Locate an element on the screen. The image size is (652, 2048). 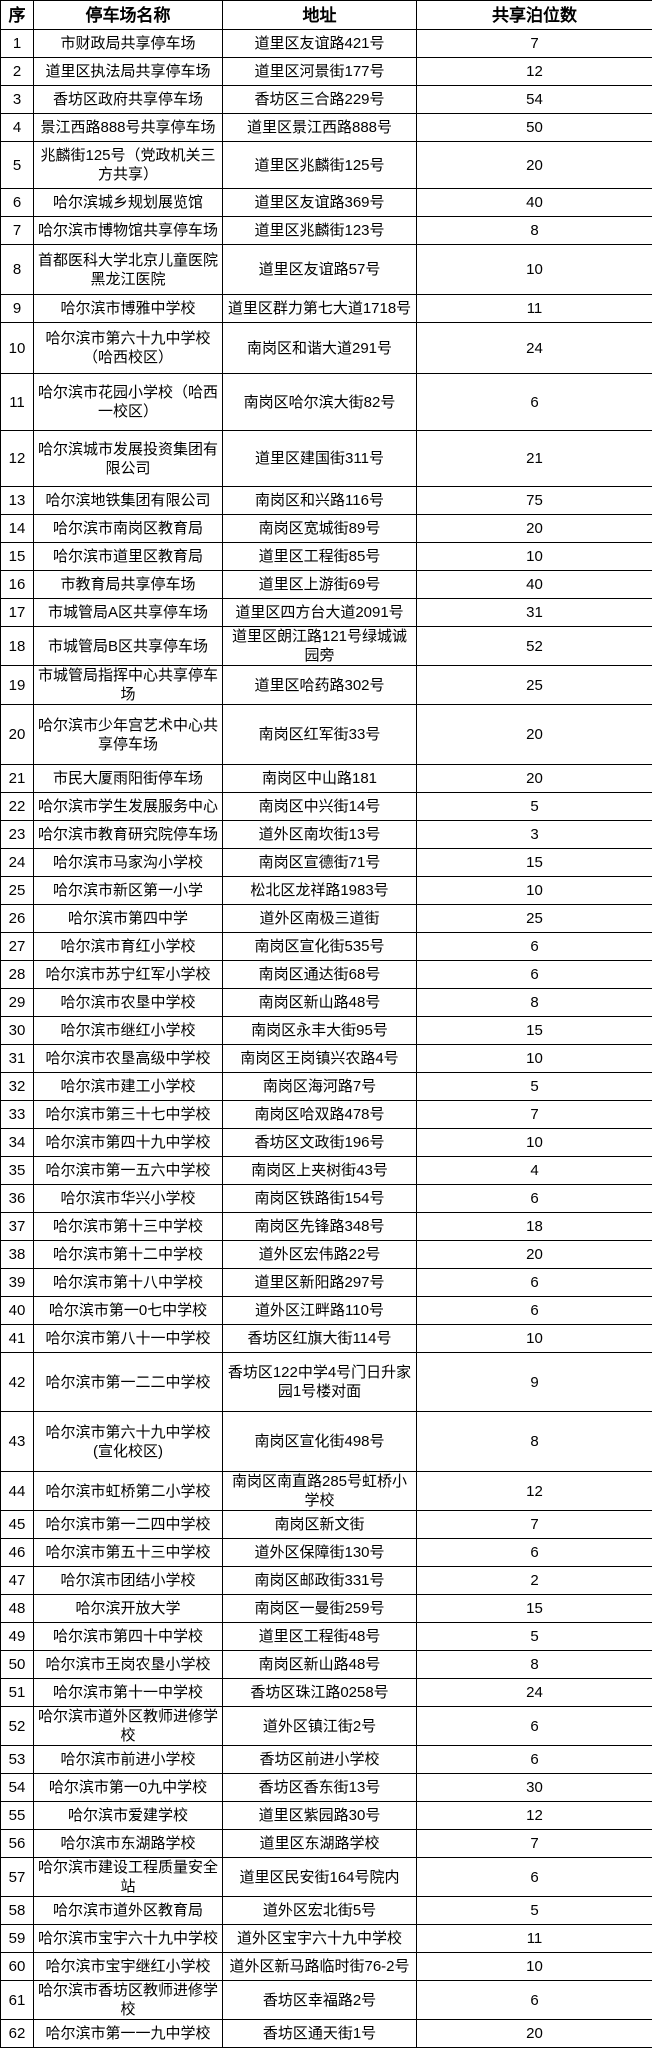
cell-index: 14 is located at coordinates (17, 529).